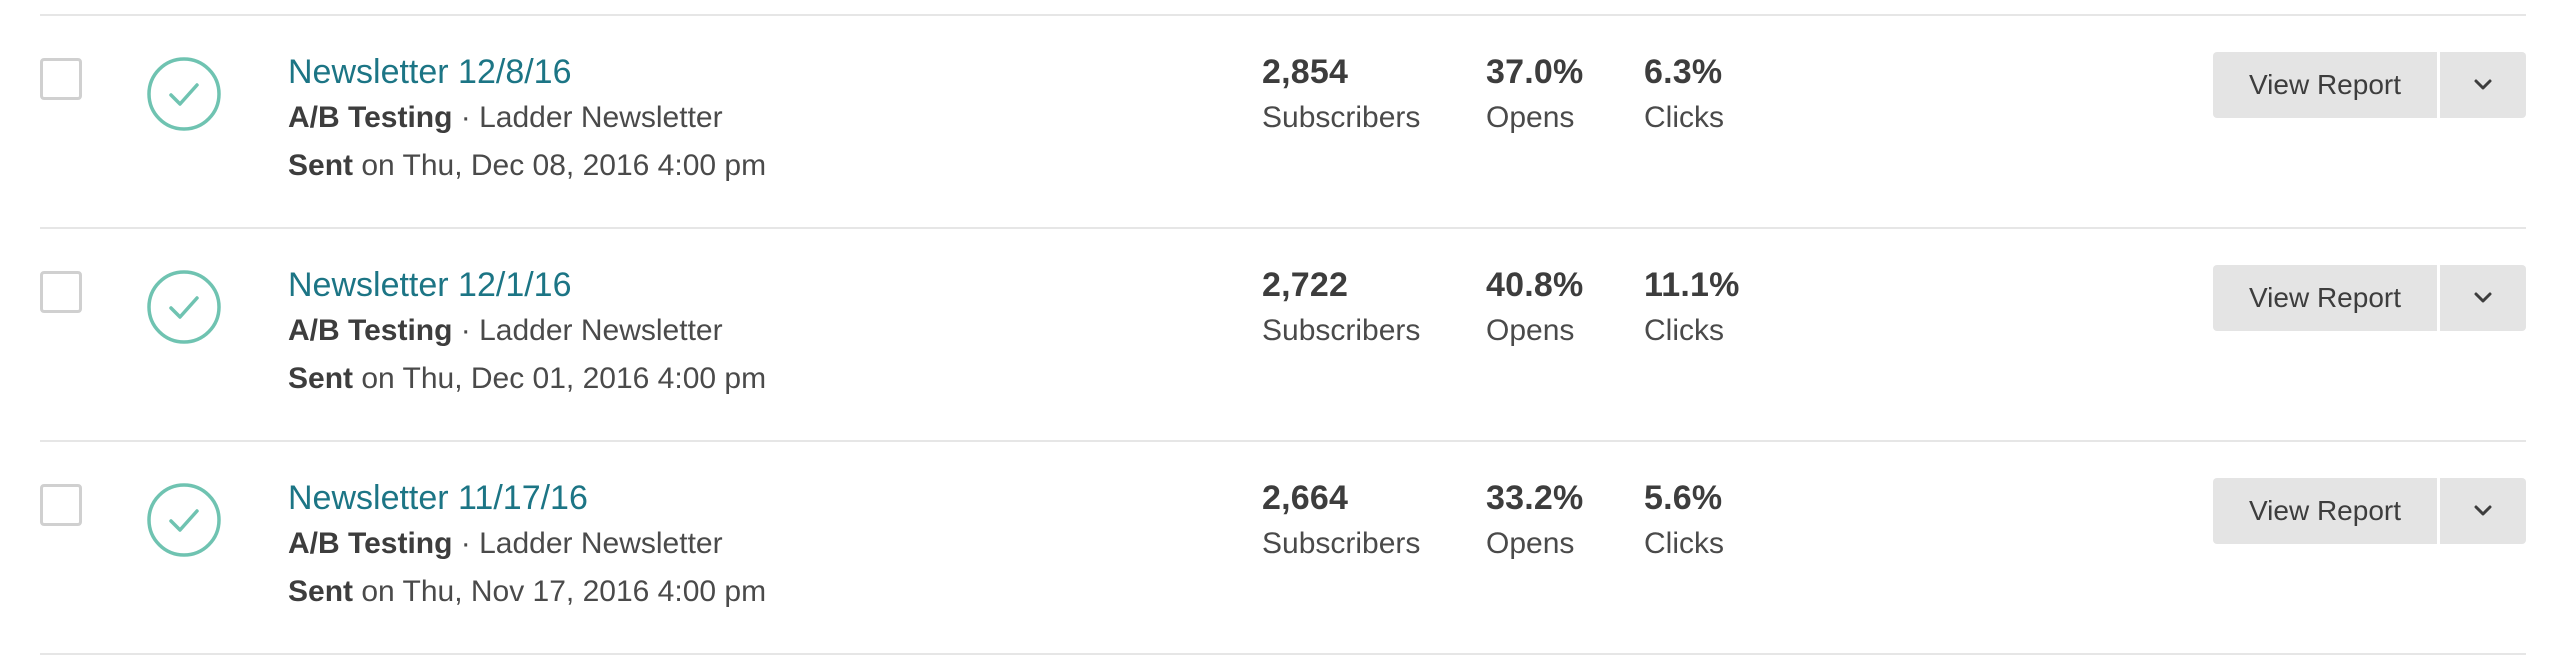  What do you see at coordinates (438, 498) in the screenshot?
I see `campaign-title-link: Newsletter 11/17/16` at bounding box center [438, 498].